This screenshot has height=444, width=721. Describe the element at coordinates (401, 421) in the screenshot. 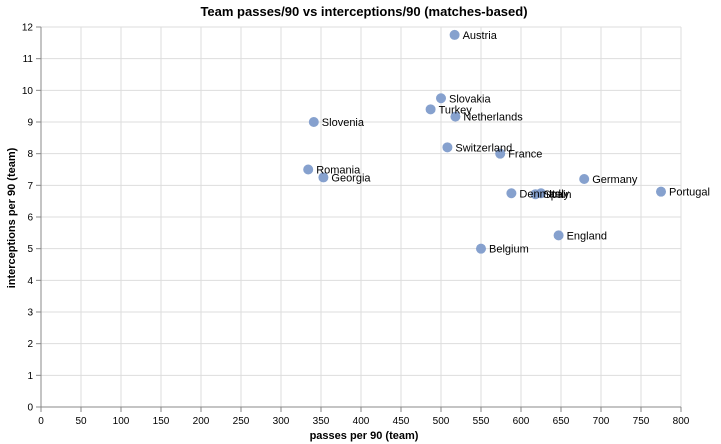

I see `x-tick-label: 450` at that location.